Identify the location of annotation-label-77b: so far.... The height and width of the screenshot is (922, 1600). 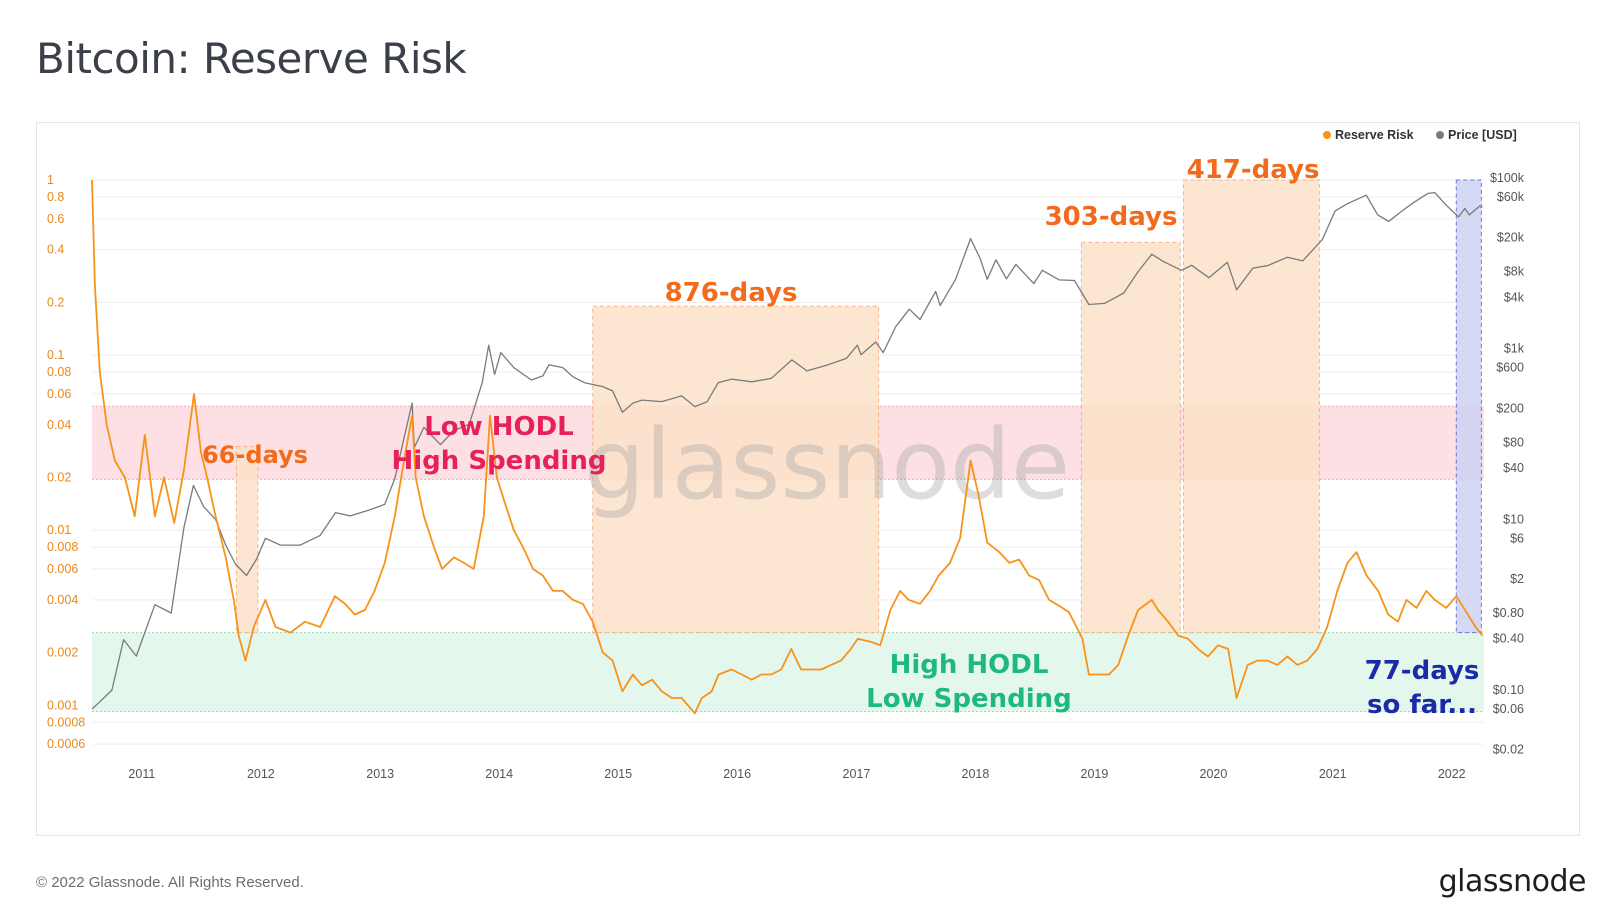
(1422, 705).